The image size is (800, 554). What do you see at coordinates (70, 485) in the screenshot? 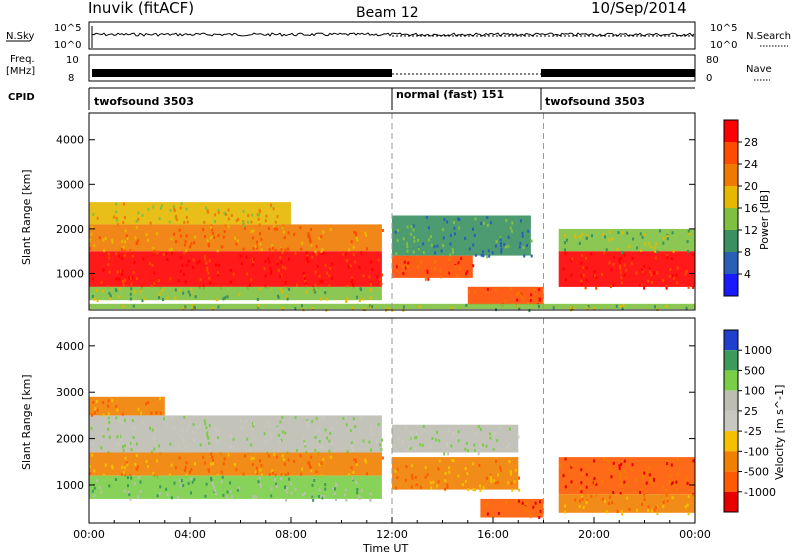
I see `velocity-ytick-label: 1000` at bounding box center [70, 485].